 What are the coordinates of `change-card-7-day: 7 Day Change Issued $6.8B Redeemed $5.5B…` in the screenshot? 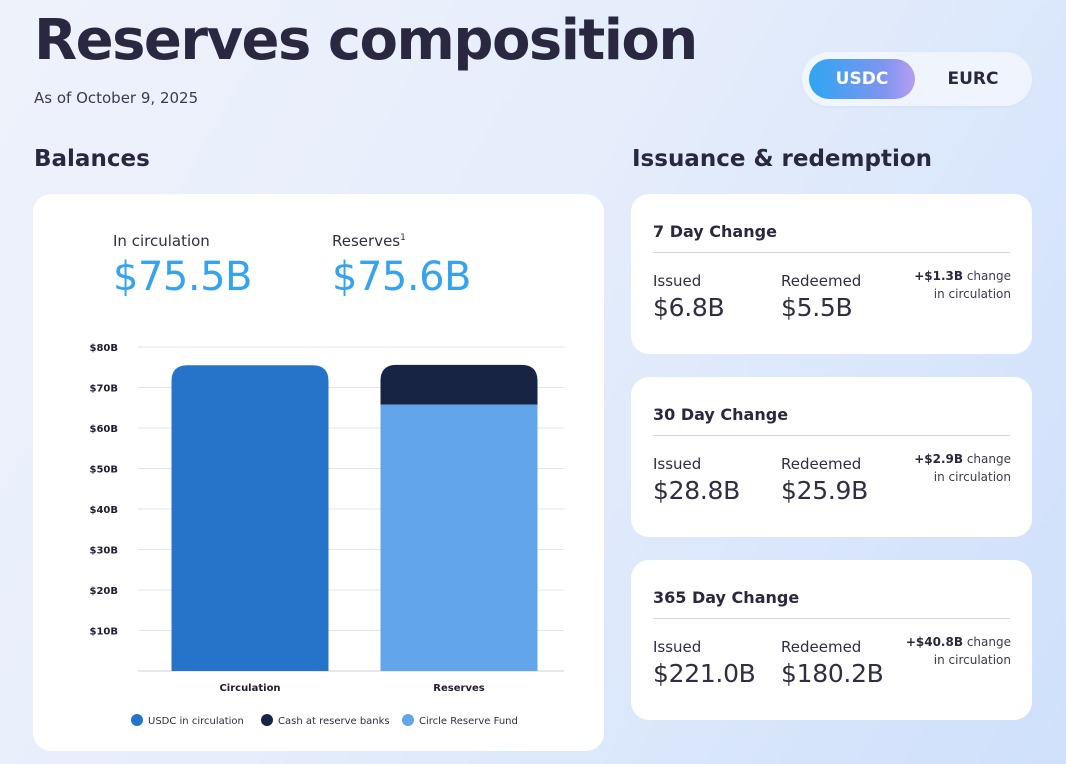 It's located at (831, 274).